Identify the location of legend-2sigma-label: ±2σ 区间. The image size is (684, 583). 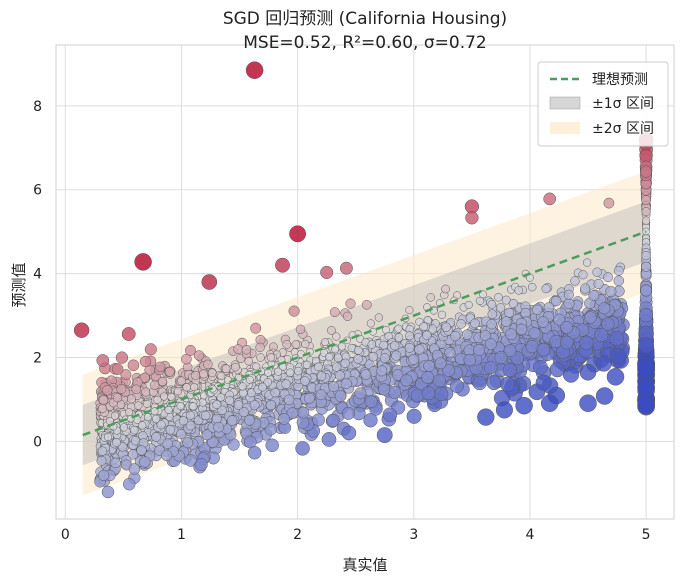
(623, 129).